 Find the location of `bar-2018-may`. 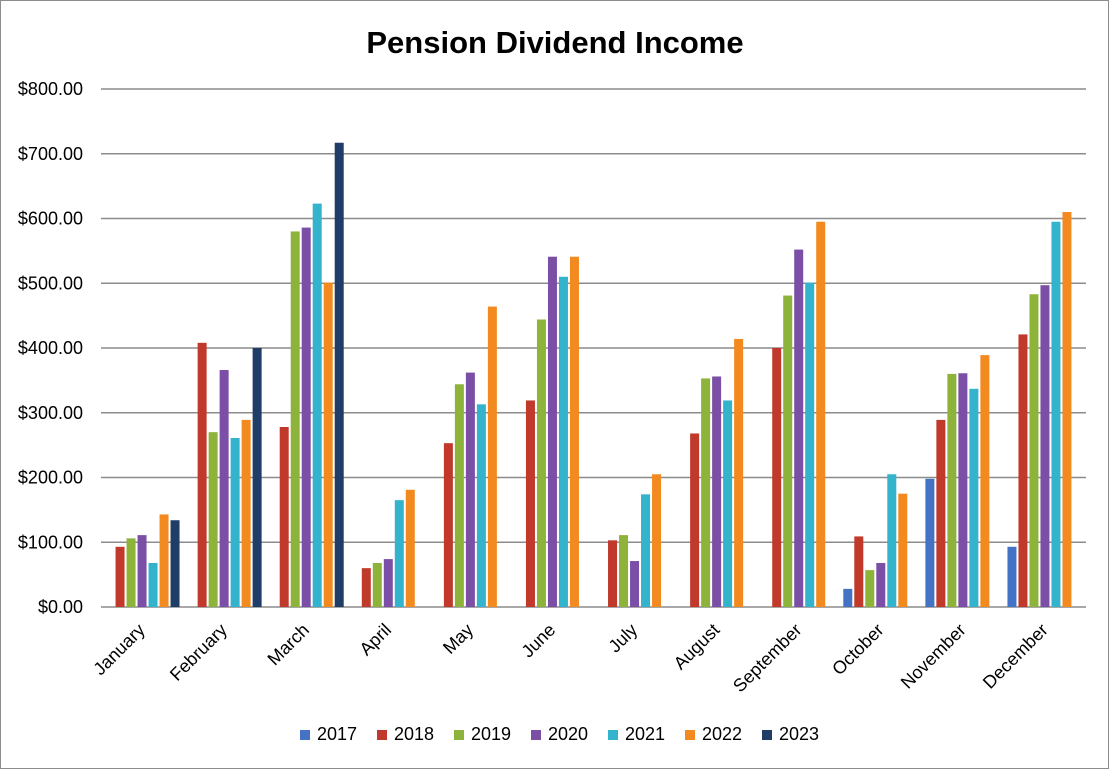

bar-2018-may is located at coordinates (448, 525).